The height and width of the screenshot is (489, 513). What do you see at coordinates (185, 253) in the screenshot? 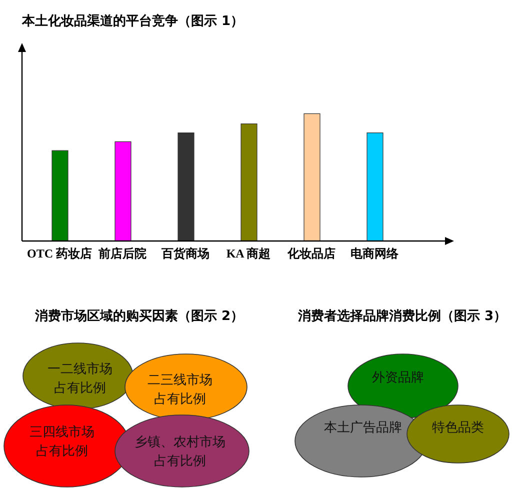
I see `x-tick-label: 百货商场` at bounding box center [185, 253].